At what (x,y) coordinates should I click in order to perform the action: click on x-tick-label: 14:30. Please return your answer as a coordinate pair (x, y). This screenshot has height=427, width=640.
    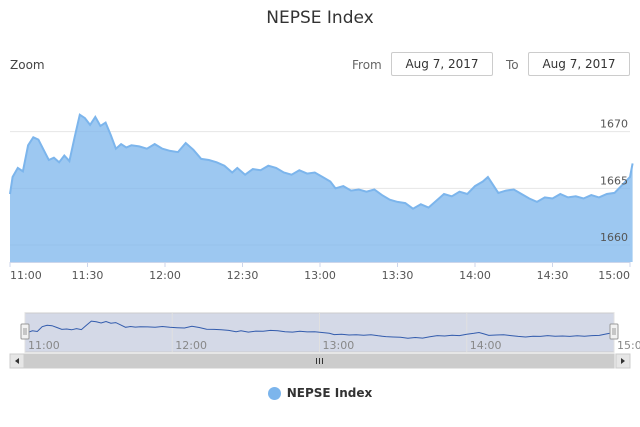
    Looking at the image, I should click on (553, 275).